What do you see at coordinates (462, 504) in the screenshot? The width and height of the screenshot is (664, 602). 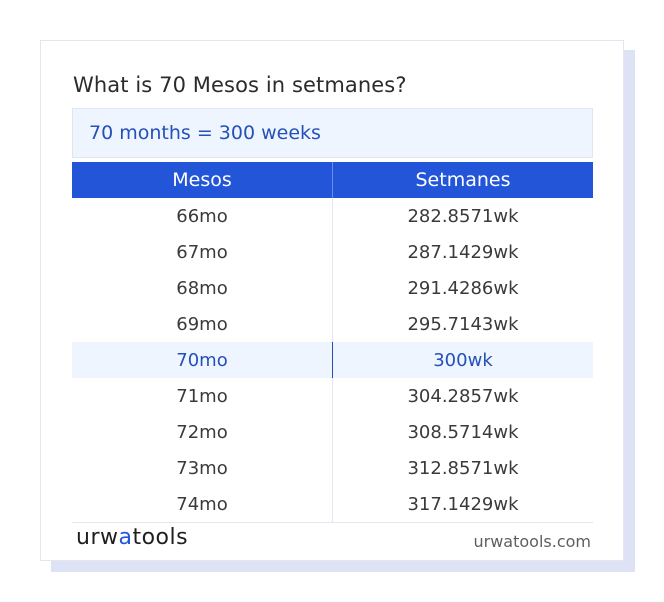 I see `cell-weeks: 317.1429wk` at bounding box center [462, 504].